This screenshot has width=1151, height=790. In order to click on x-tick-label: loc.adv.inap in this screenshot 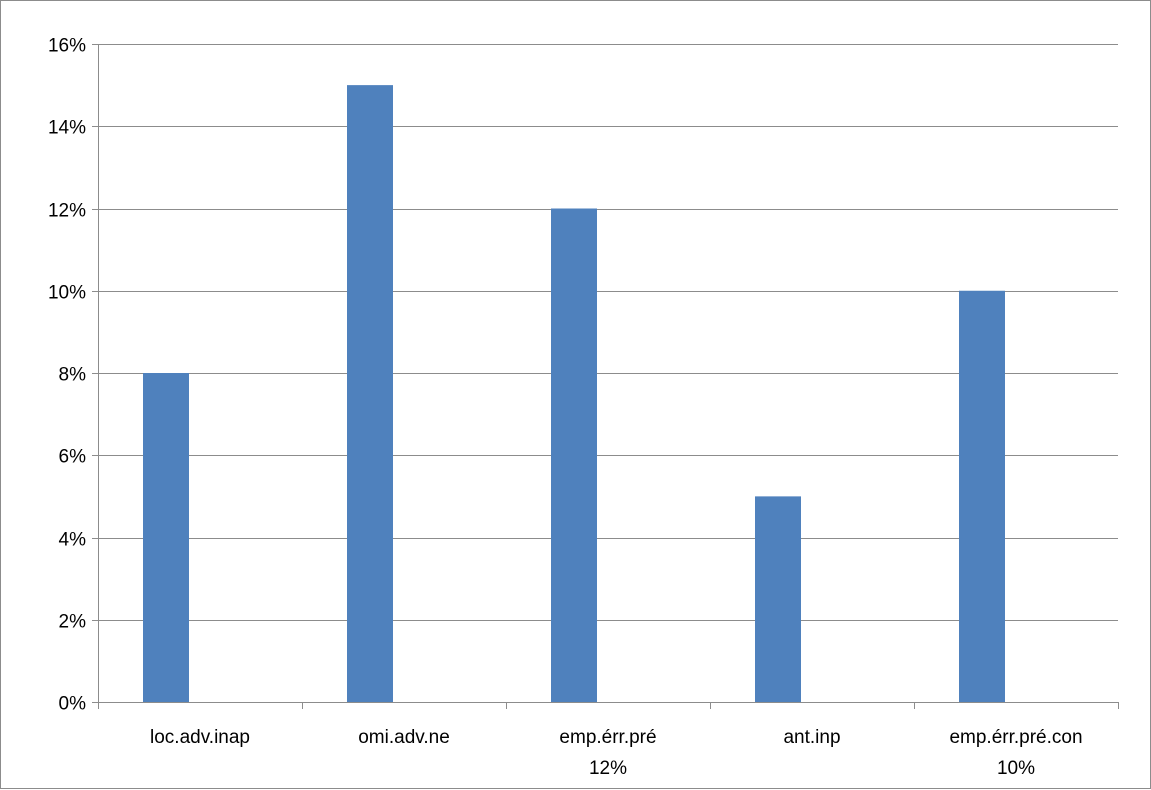, I will do `click(200, 737)`.